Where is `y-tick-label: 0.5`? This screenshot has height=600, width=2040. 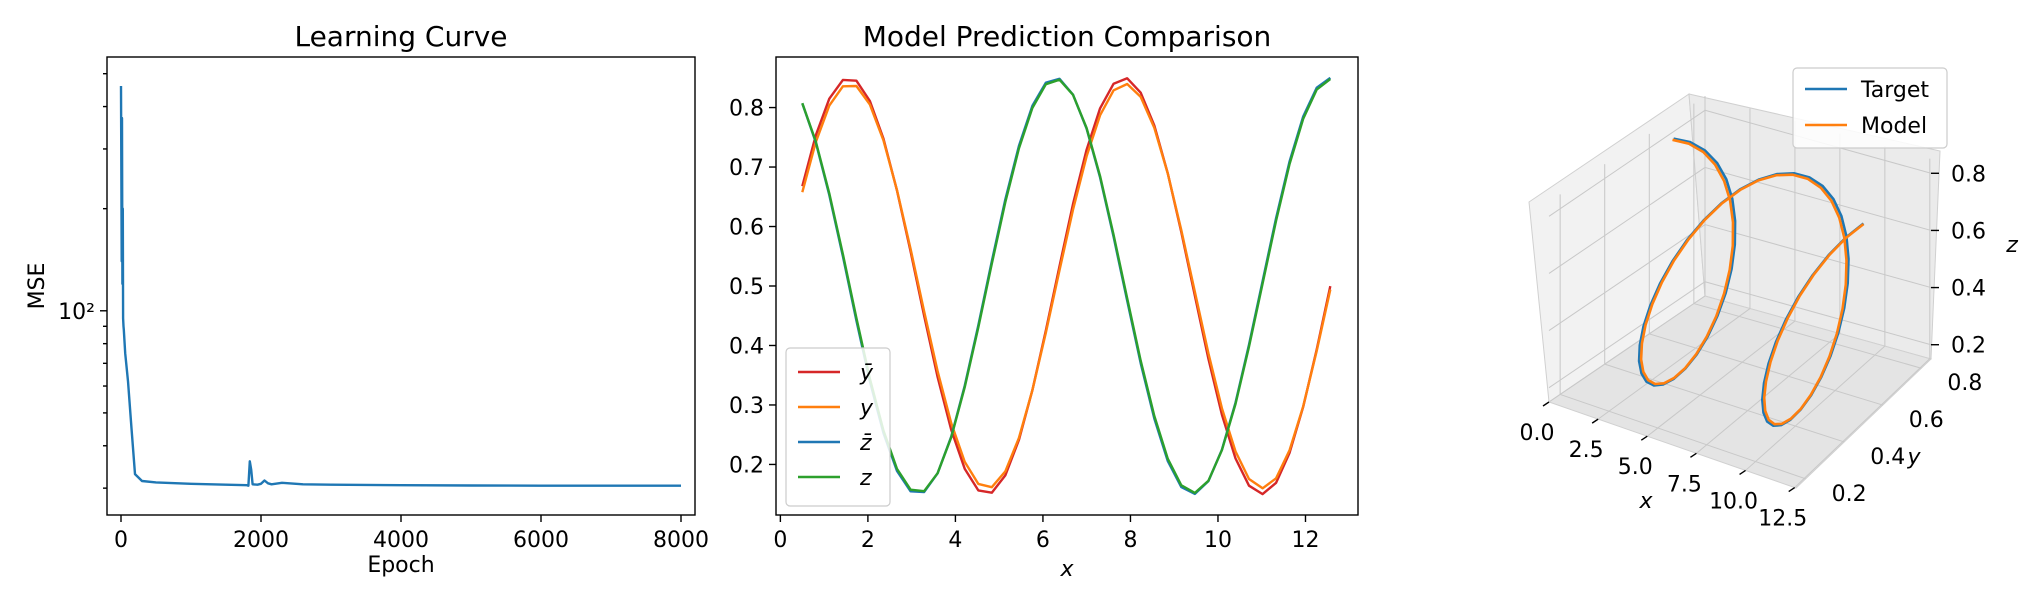 y-tick-label: 0.5 is located at coordinates (746, 287).